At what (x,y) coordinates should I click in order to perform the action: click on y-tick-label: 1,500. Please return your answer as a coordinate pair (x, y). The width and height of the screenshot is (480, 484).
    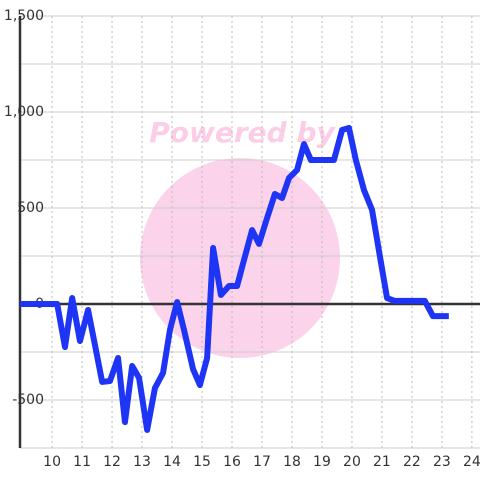
    Looking at the image, I should click on (24, 16).